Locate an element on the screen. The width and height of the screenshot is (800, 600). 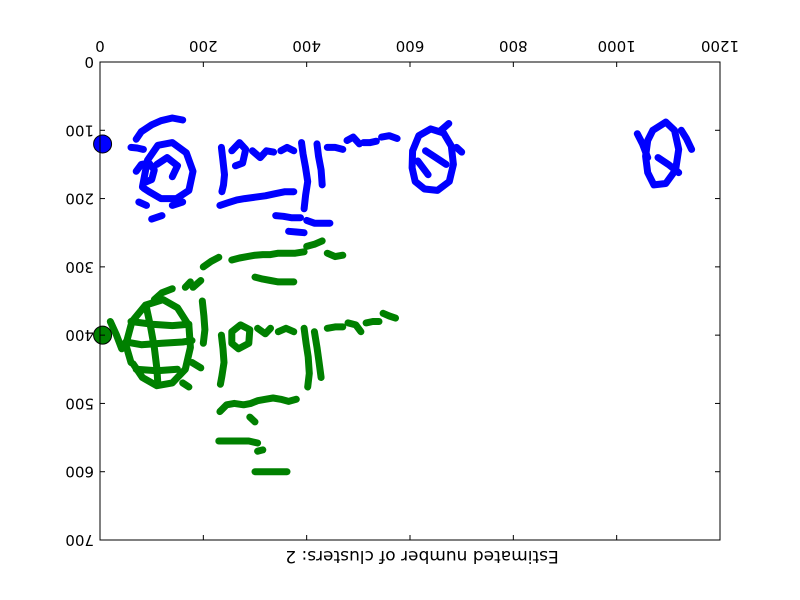
x-tick-label-4: 800 is located at coordinates (513, 46).